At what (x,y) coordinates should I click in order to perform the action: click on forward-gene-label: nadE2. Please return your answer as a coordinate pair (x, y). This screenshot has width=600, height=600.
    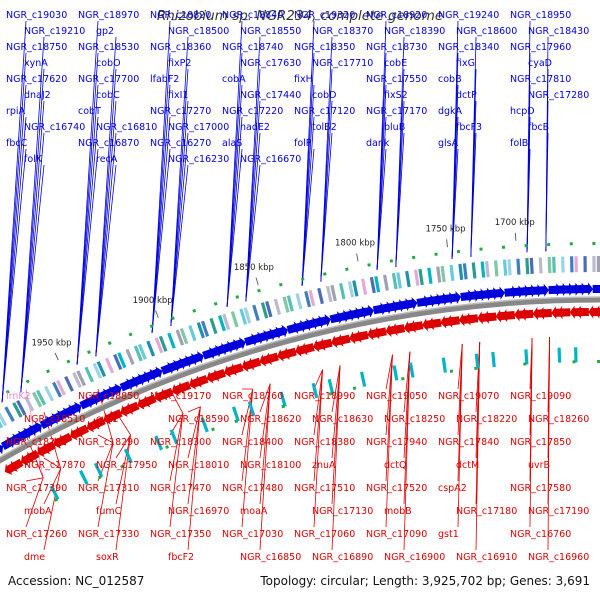
    Looking at the image, I should click on (255, 127).